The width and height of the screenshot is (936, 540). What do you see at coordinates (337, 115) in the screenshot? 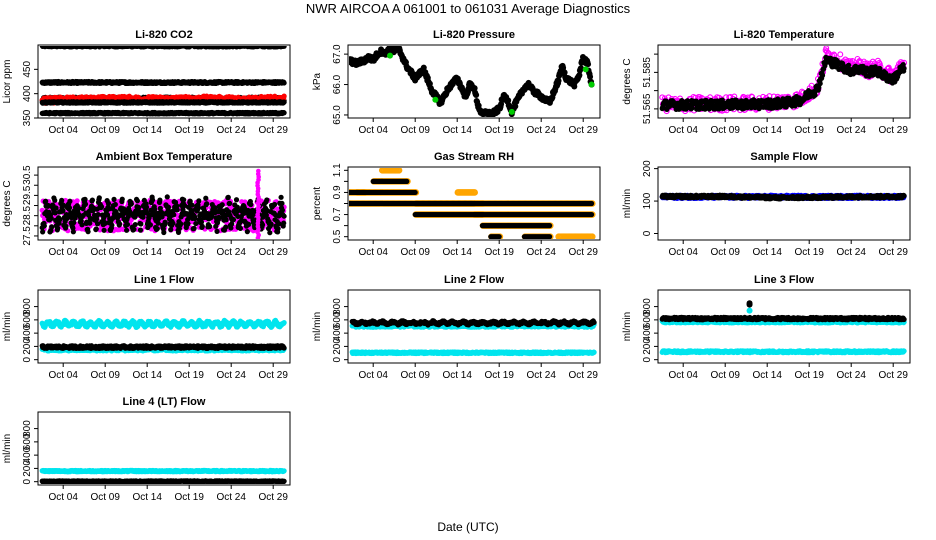
I see `y-tick-label: 65.0` at bounding box center [337, 115].